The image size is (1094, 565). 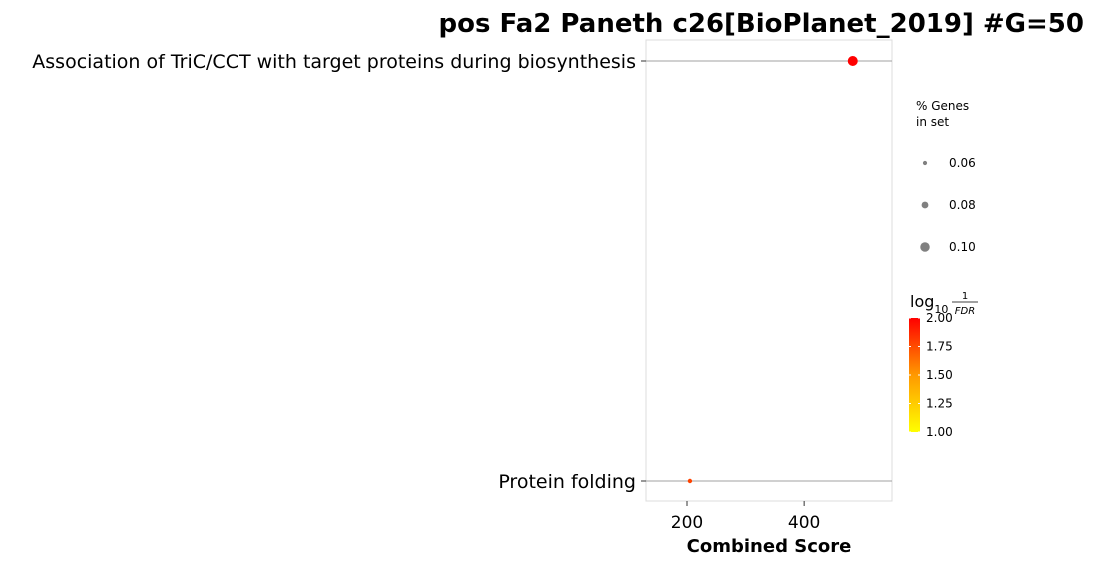 What do you see at coordinates (939, 432) in the screenshot?
I see `color-legend-tick-label: 1.00` at bounding box center [939, 432].